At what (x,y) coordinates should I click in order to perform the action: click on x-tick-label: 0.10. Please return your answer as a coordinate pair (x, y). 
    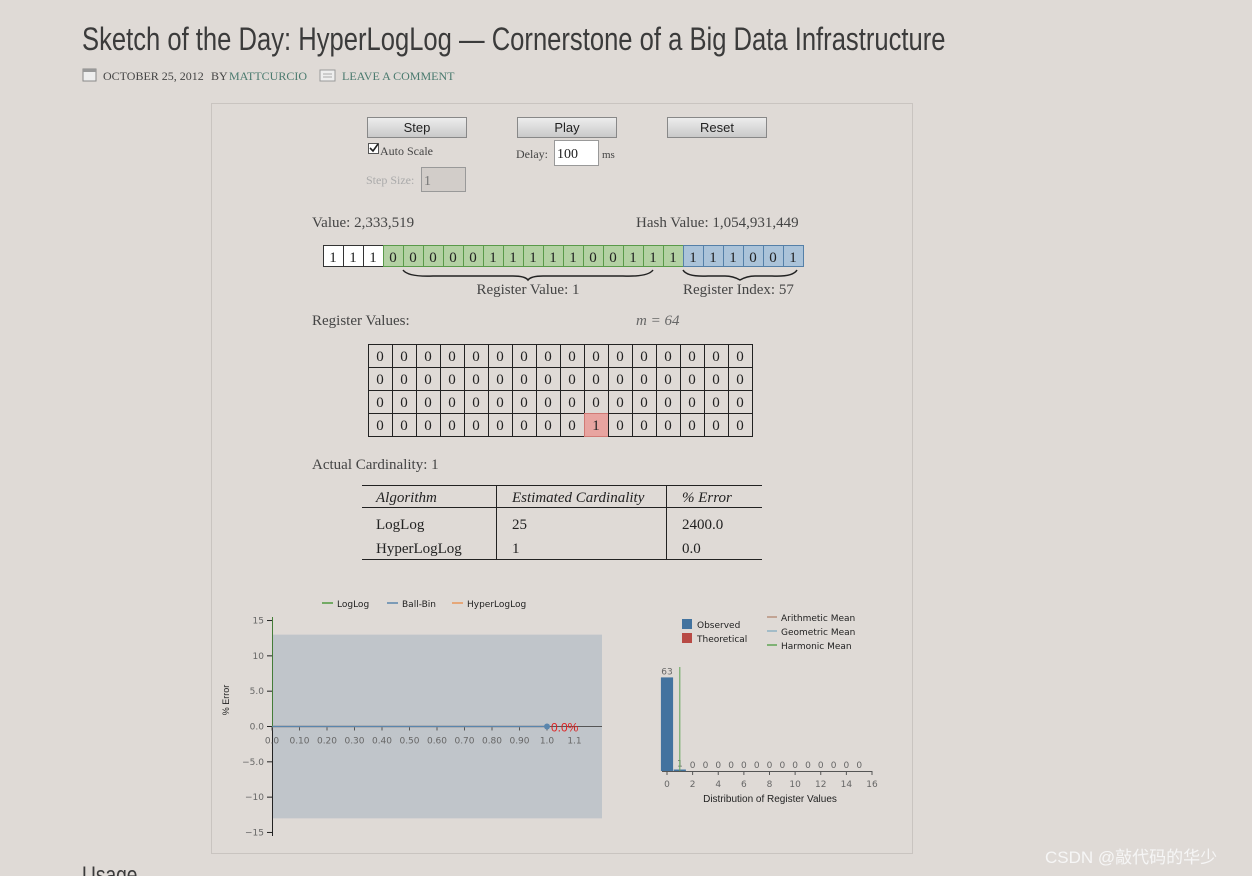
    Looking at the image, I should click on (299, 742).